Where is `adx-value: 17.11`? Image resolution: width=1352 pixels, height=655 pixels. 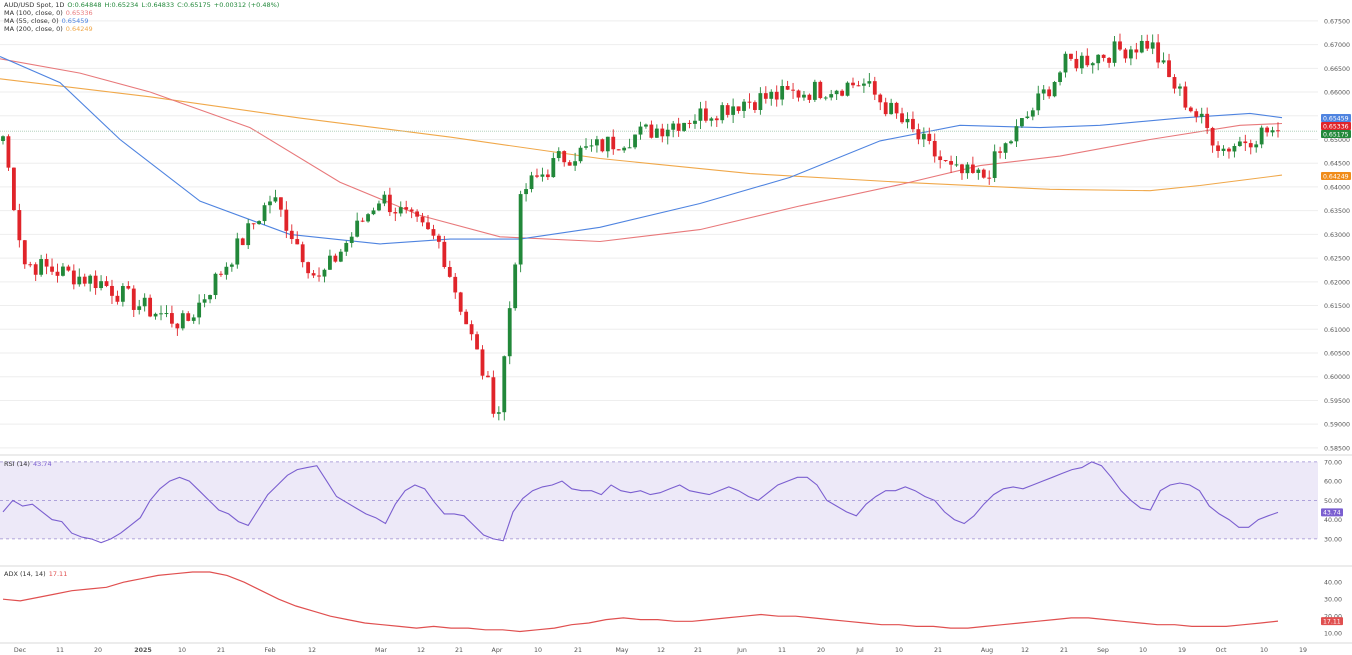 adx-value: 17.11 is located at coordinates (58, 574).